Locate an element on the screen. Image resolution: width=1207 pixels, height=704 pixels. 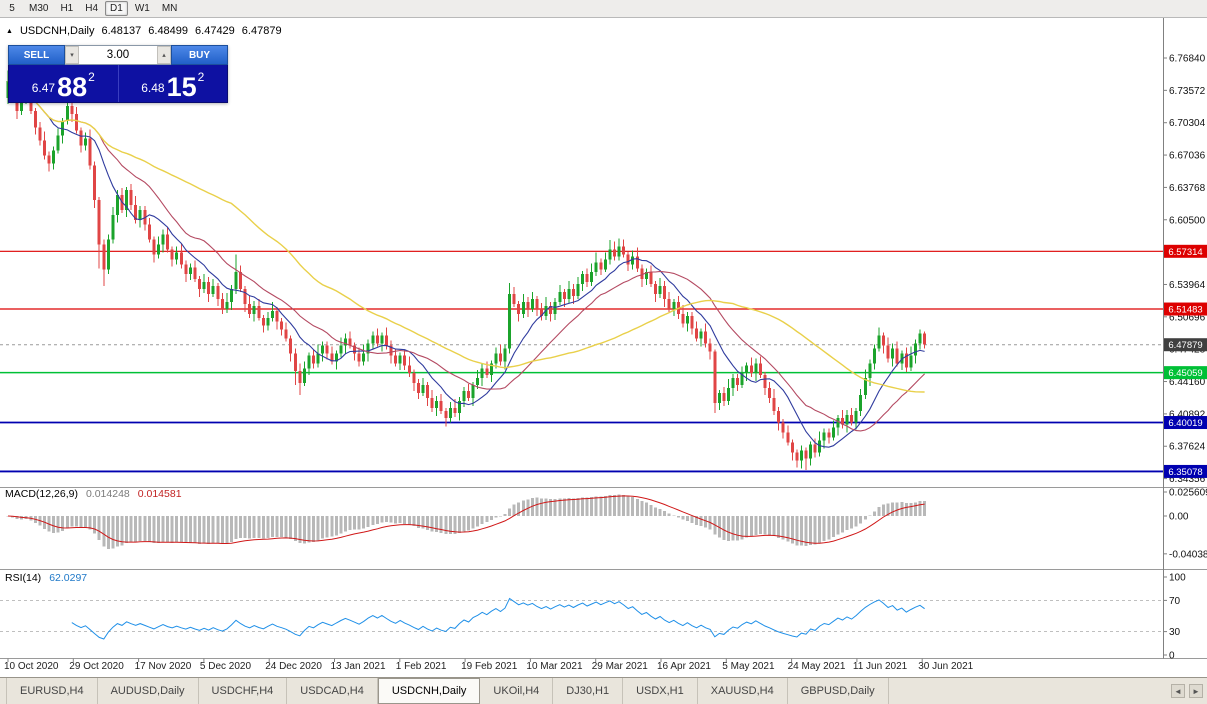
price-axis-label: 6.70304 is located at coordinates (1187, 123).